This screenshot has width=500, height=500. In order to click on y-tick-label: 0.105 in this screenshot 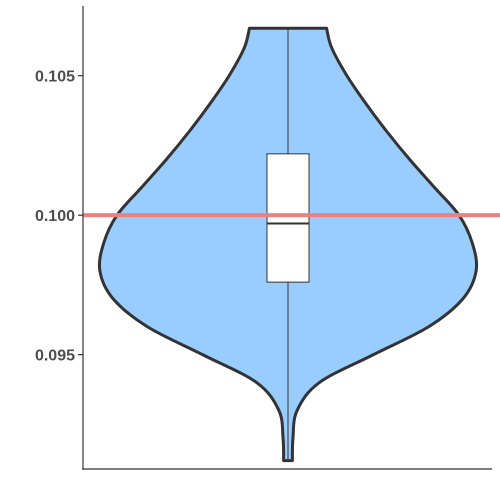, I will do `click(55, 77)`.